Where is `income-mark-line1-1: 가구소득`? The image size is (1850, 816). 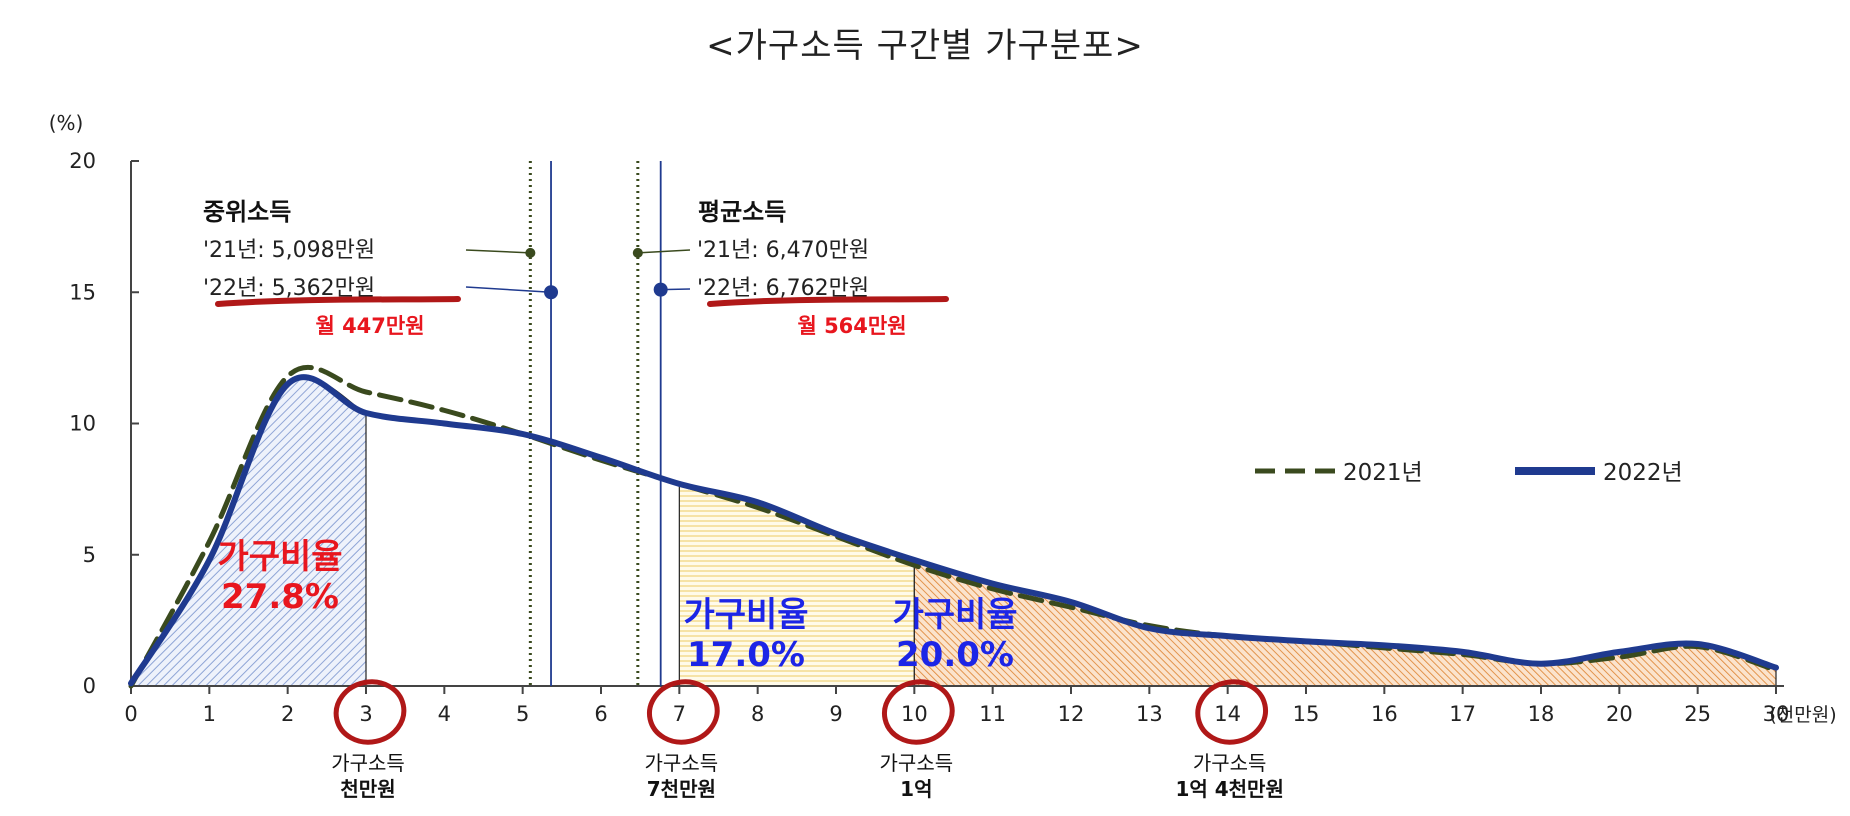 income-mark-line1-1: 가구소득 is located at coordinates (368, 763).